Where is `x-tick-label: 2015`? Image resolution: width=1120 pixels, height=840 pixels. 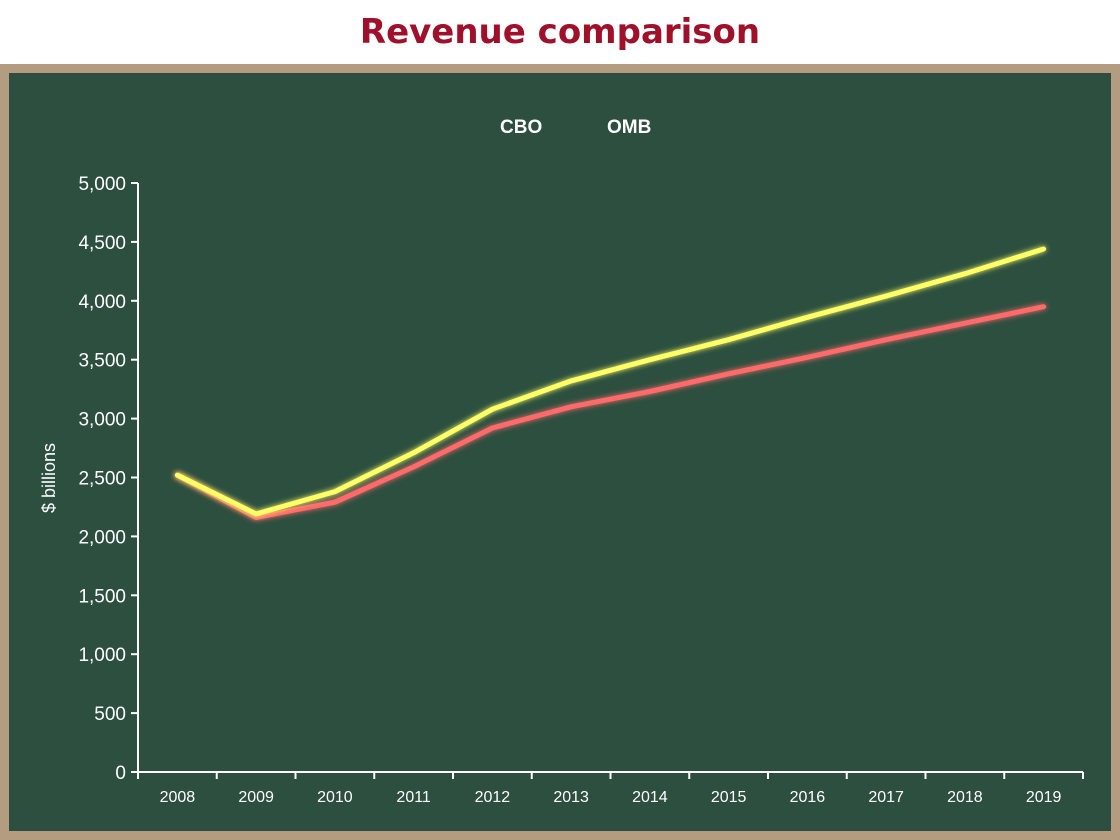
x-tick-label: 2015 is located at coordinates (729, 797).